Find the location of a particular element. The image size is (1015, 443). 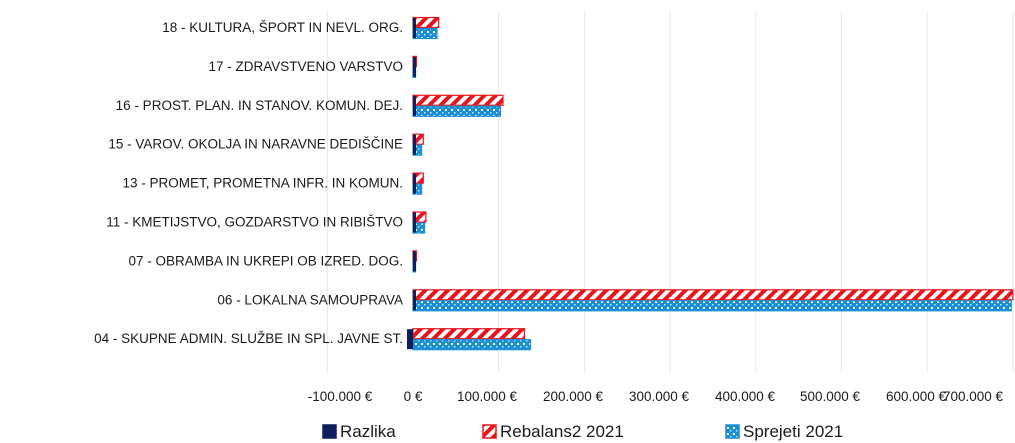

legend-item: Razlika is located at coordinates (359, 431).